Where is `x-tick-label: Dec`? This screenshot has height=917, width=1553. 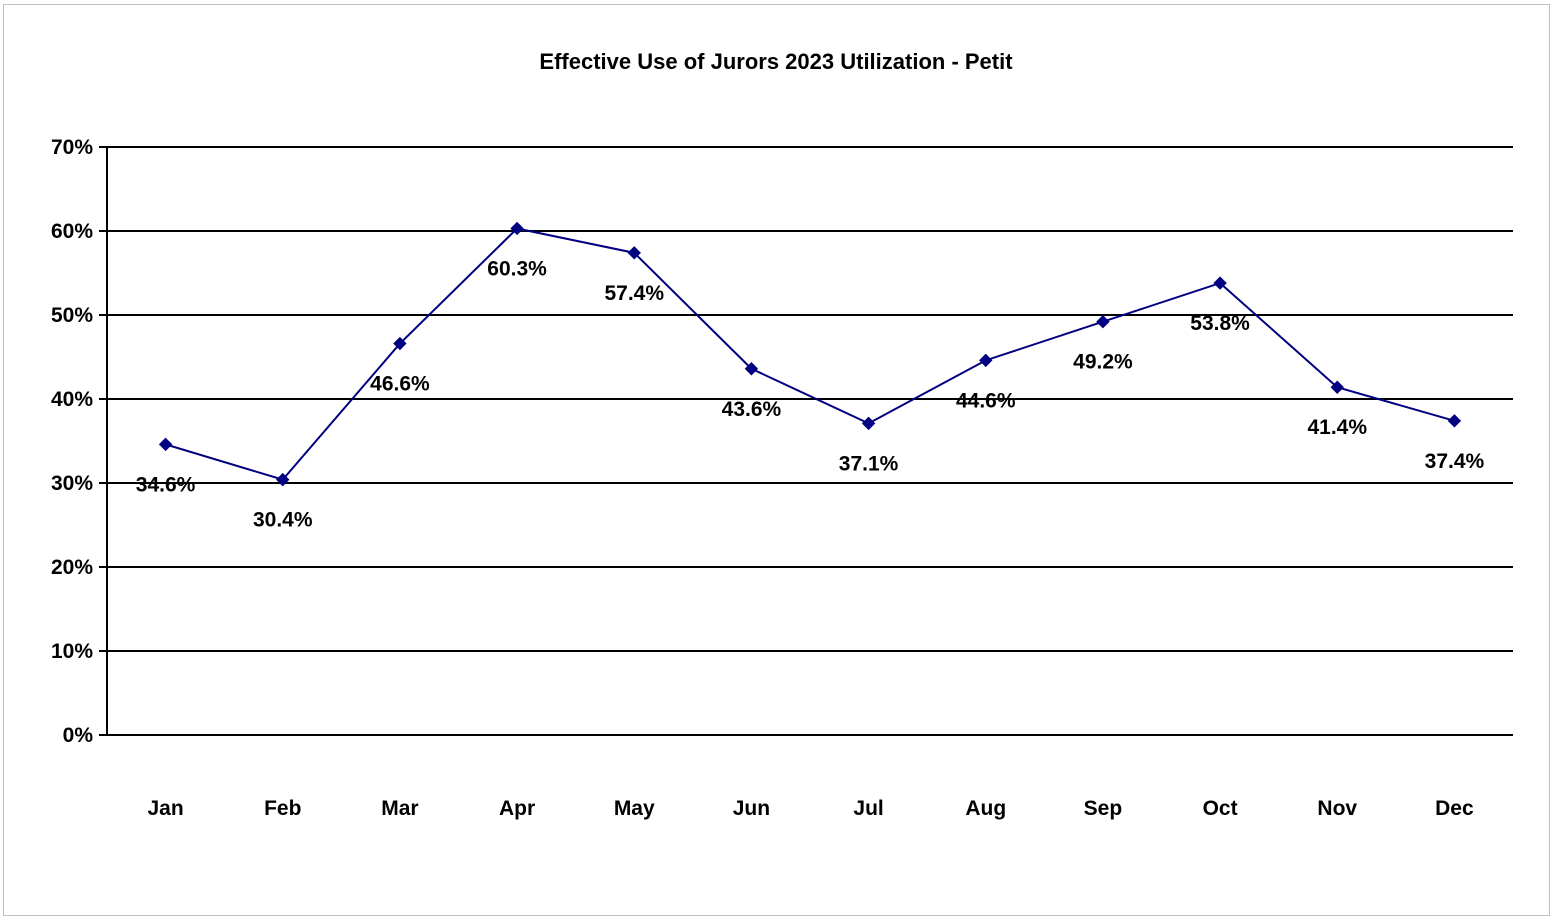
x-tick-label: Dec is located at coordinates (1454, 808).